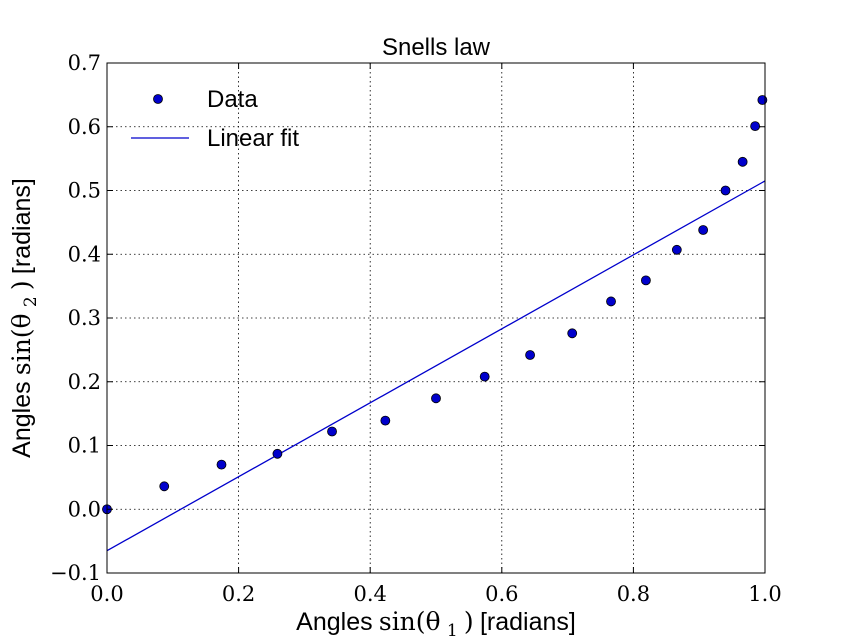 This screenshot has height=637, width=850. What do you see at coordinates (84, 127) in the screenshot?
I see `y-tick-label: 0.6` at bounding box center [84, 127].